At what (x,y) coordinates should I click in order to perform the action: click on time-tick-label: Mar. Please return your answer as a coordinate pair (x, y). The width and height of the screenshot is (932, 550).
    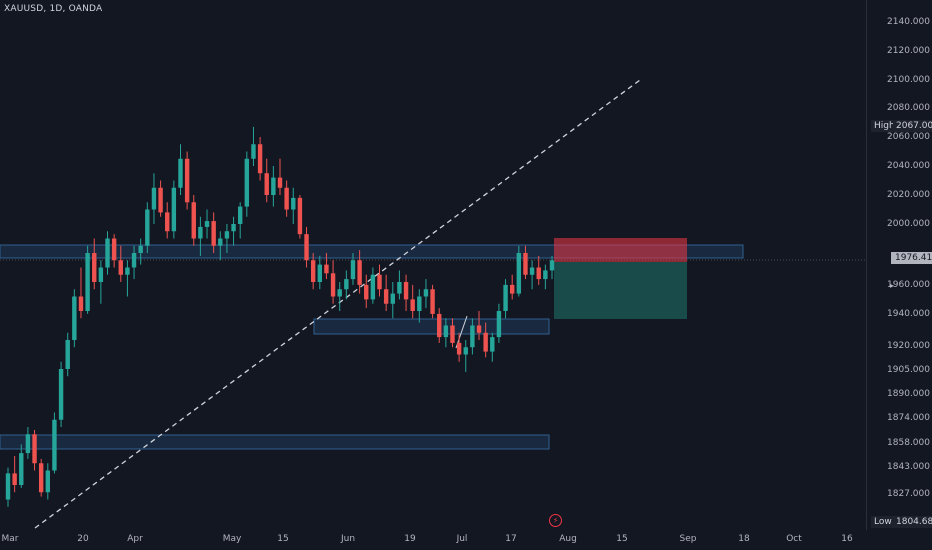
    Looking at the image, I should click on (10, 539).